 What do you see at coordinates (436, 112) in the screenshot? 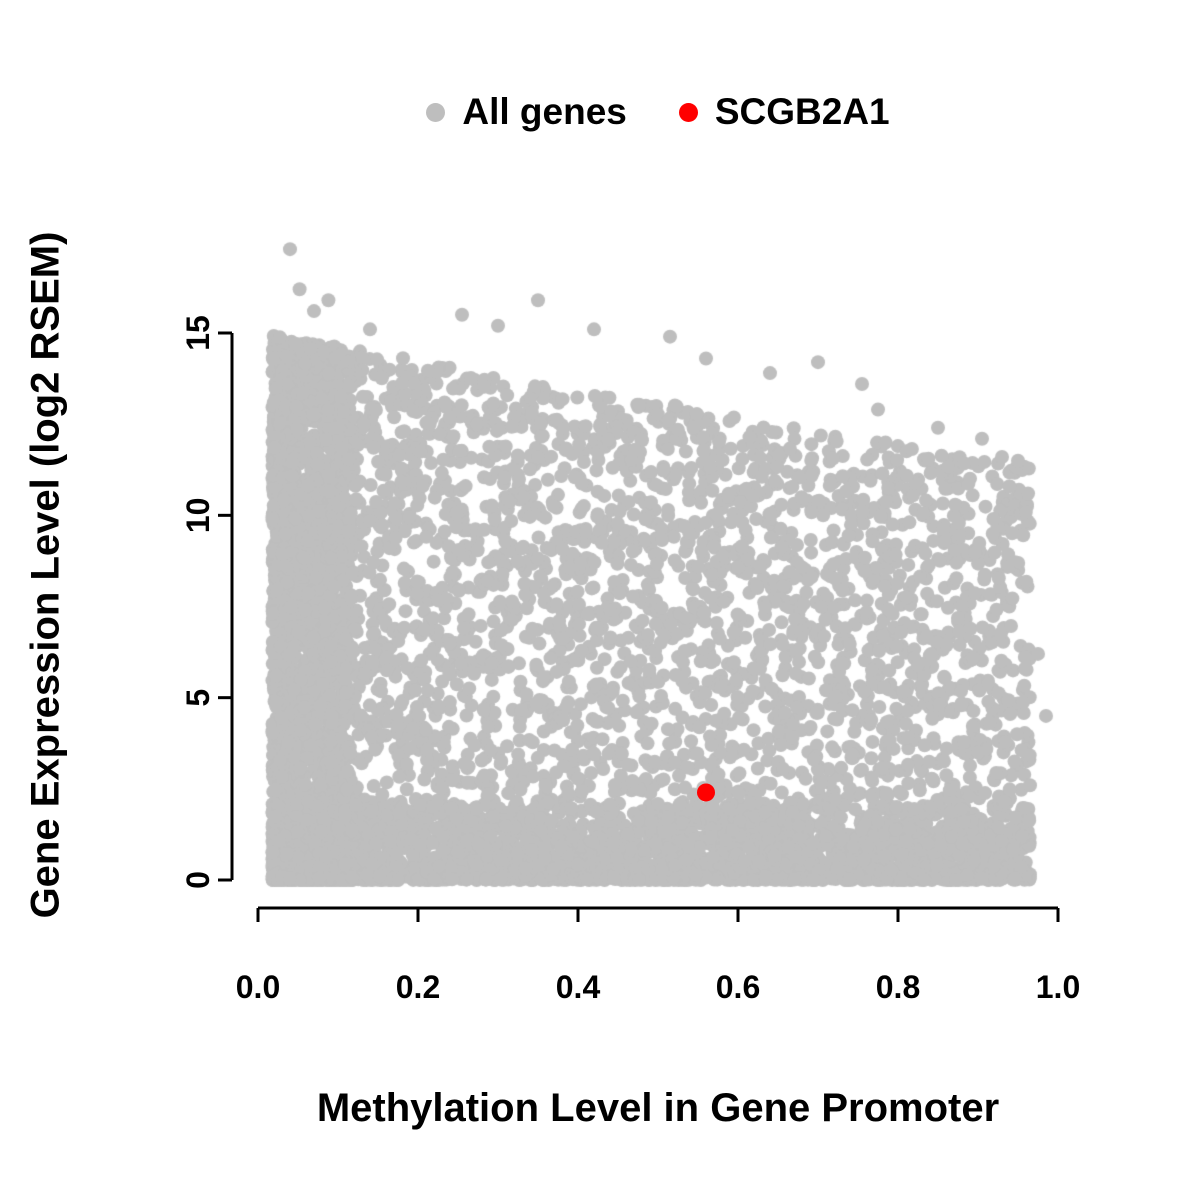
I see `legend-marker-all-genes` at bounding box center [436, 112].